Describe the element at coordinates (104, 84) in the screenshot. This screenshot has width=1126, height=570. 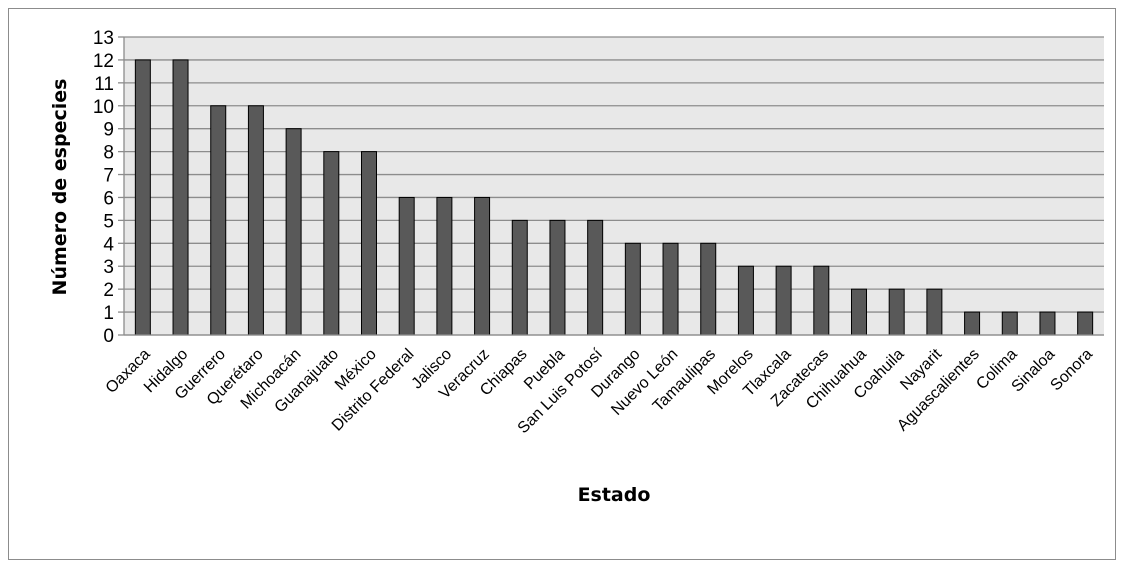
I see `y-tick-label: 11` at that location.